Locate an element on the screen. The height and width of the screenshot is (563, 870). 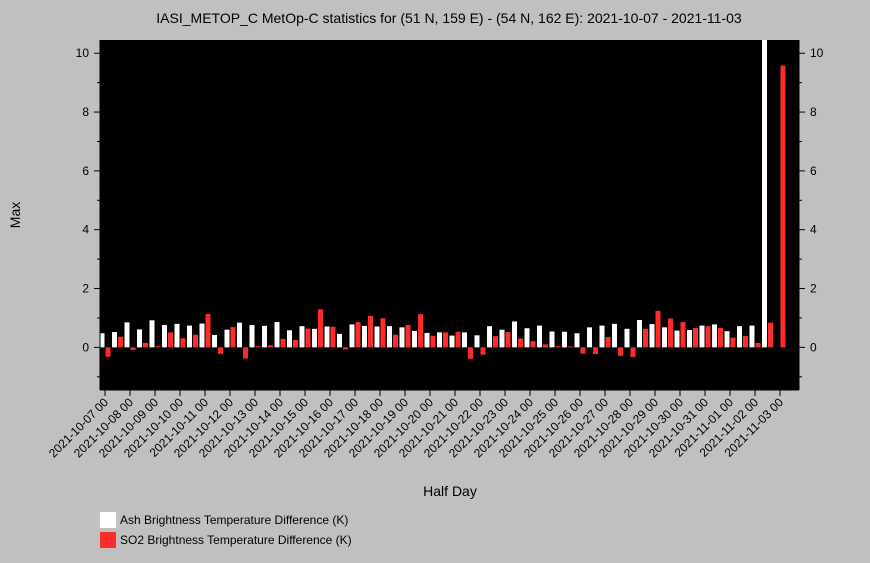
y-tick-label-right: 4 is located at coordinates (813, 230).